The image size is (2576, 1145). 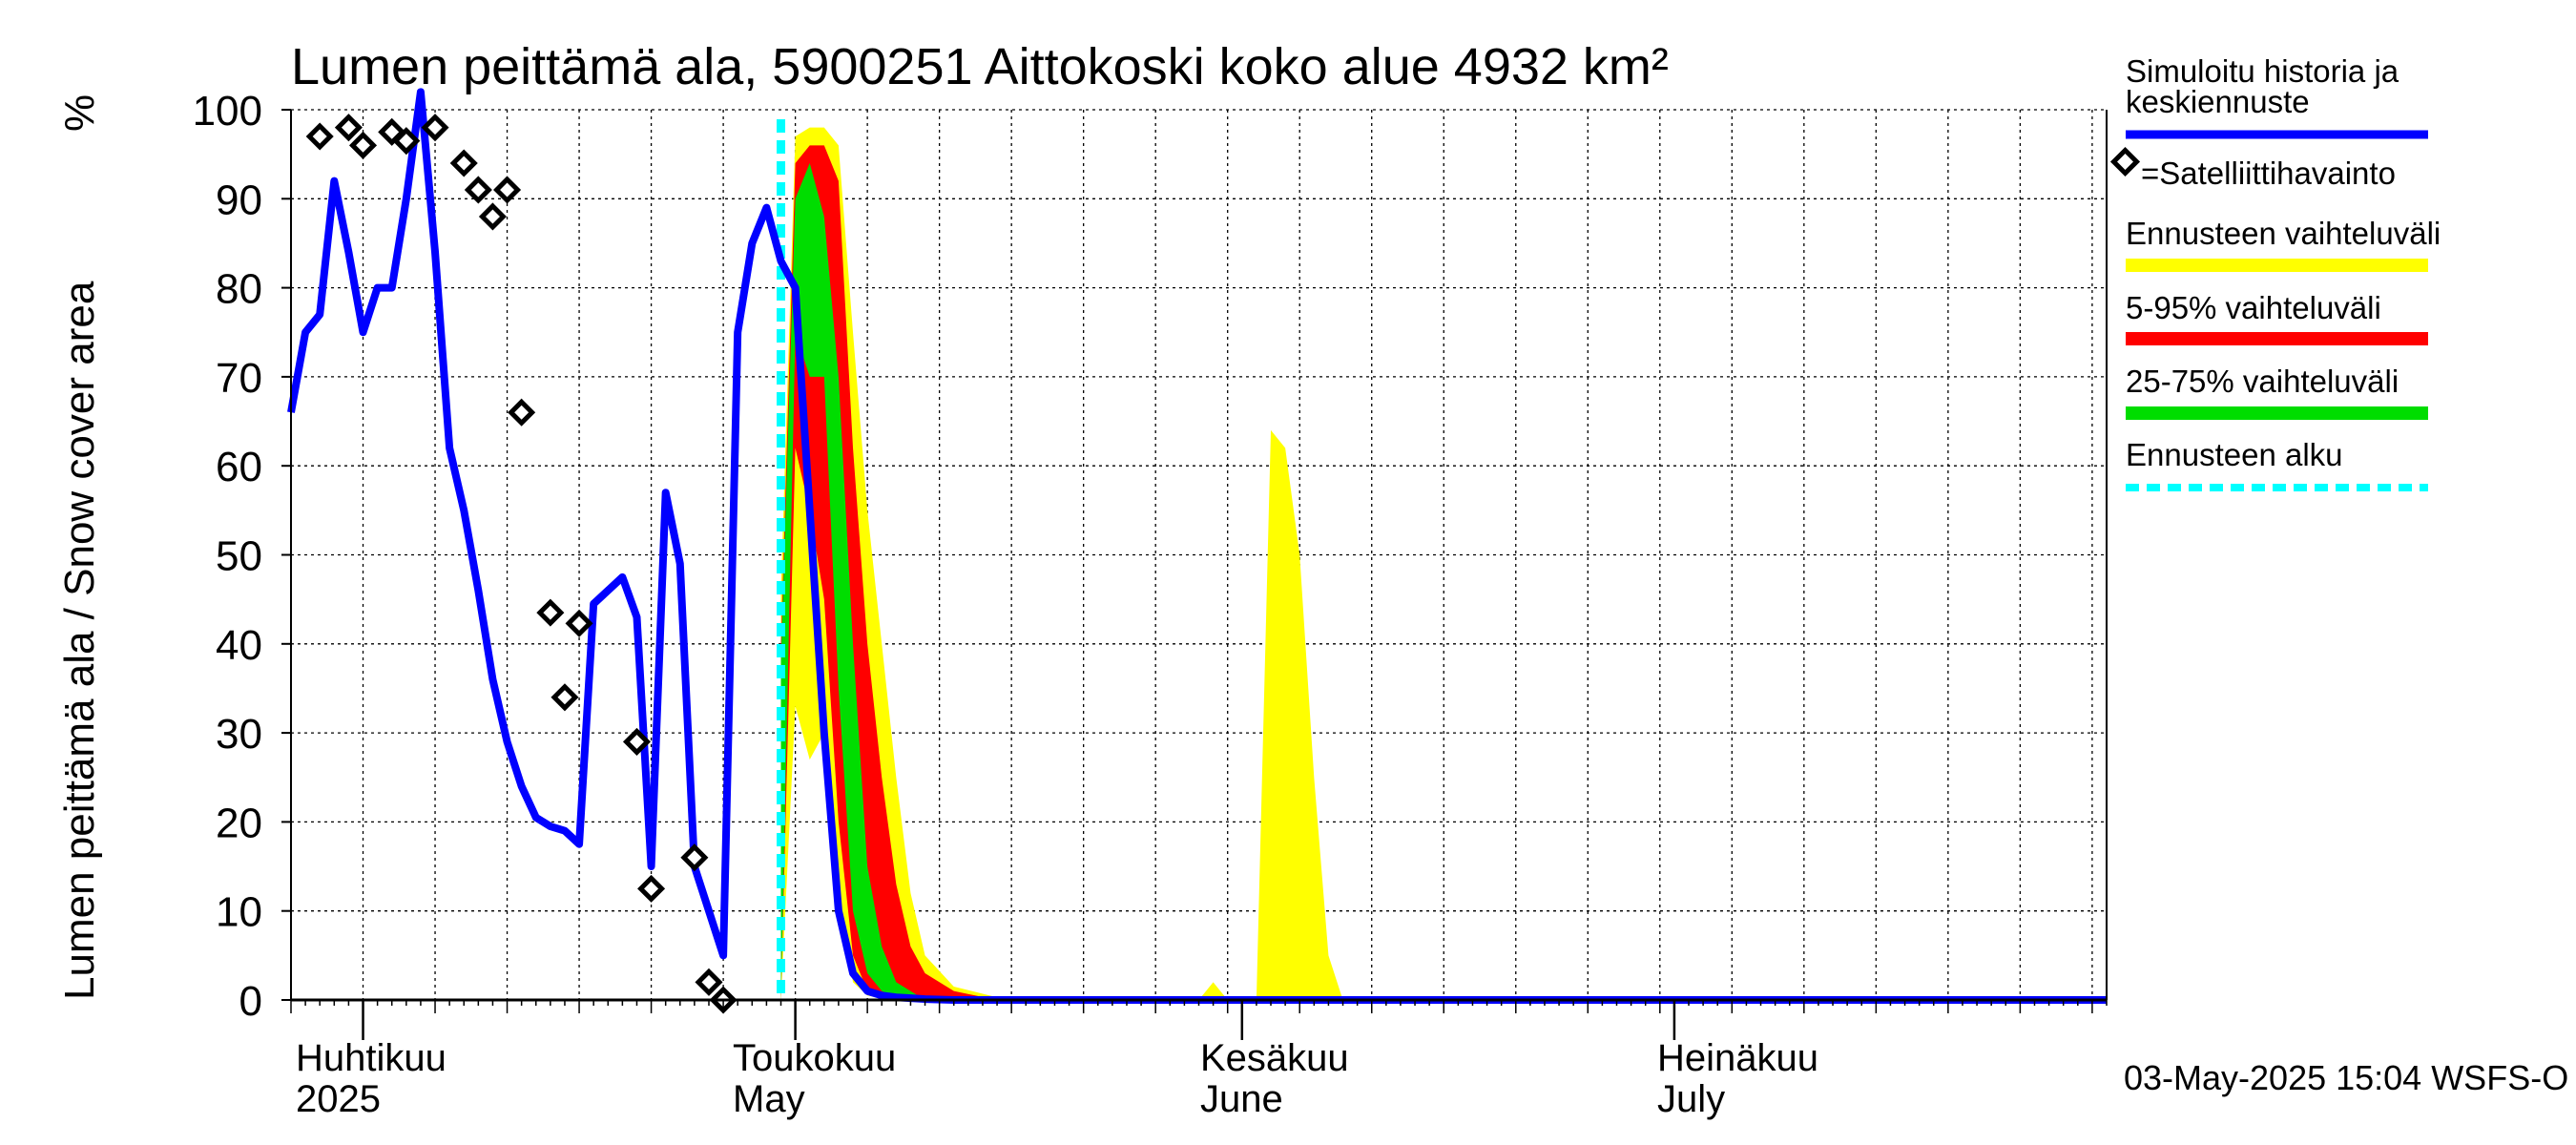 What do you see at coordinates (239, 557) in the screenshot?
I see `y-tick-label: 50` at bounding box center [239, 557].